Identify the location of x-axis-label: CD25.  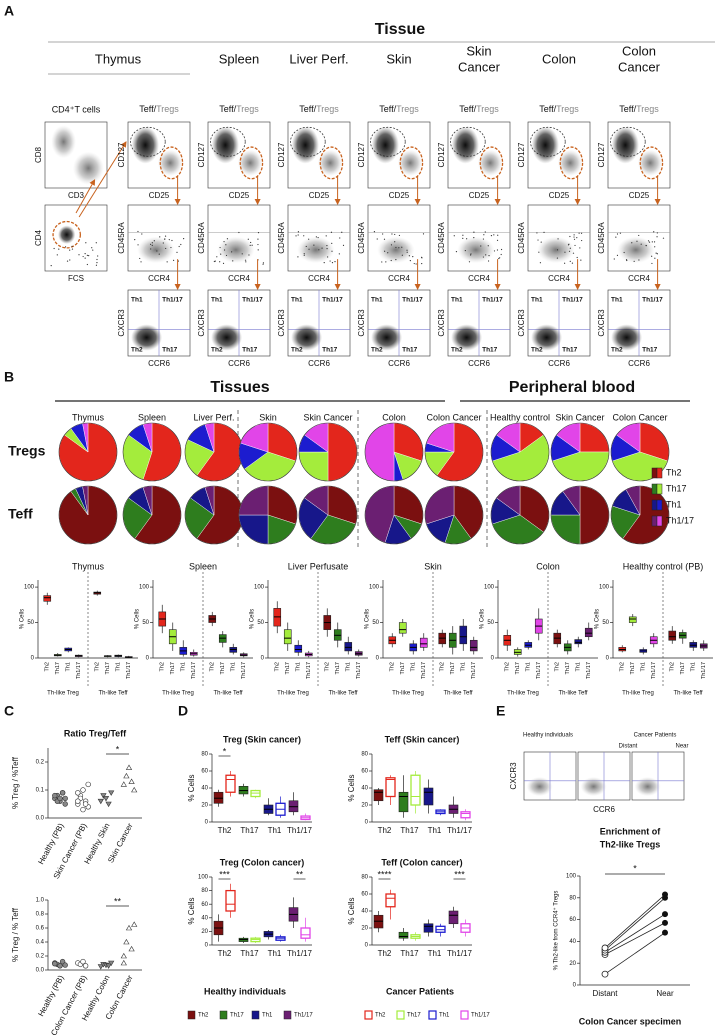
(399, 195).